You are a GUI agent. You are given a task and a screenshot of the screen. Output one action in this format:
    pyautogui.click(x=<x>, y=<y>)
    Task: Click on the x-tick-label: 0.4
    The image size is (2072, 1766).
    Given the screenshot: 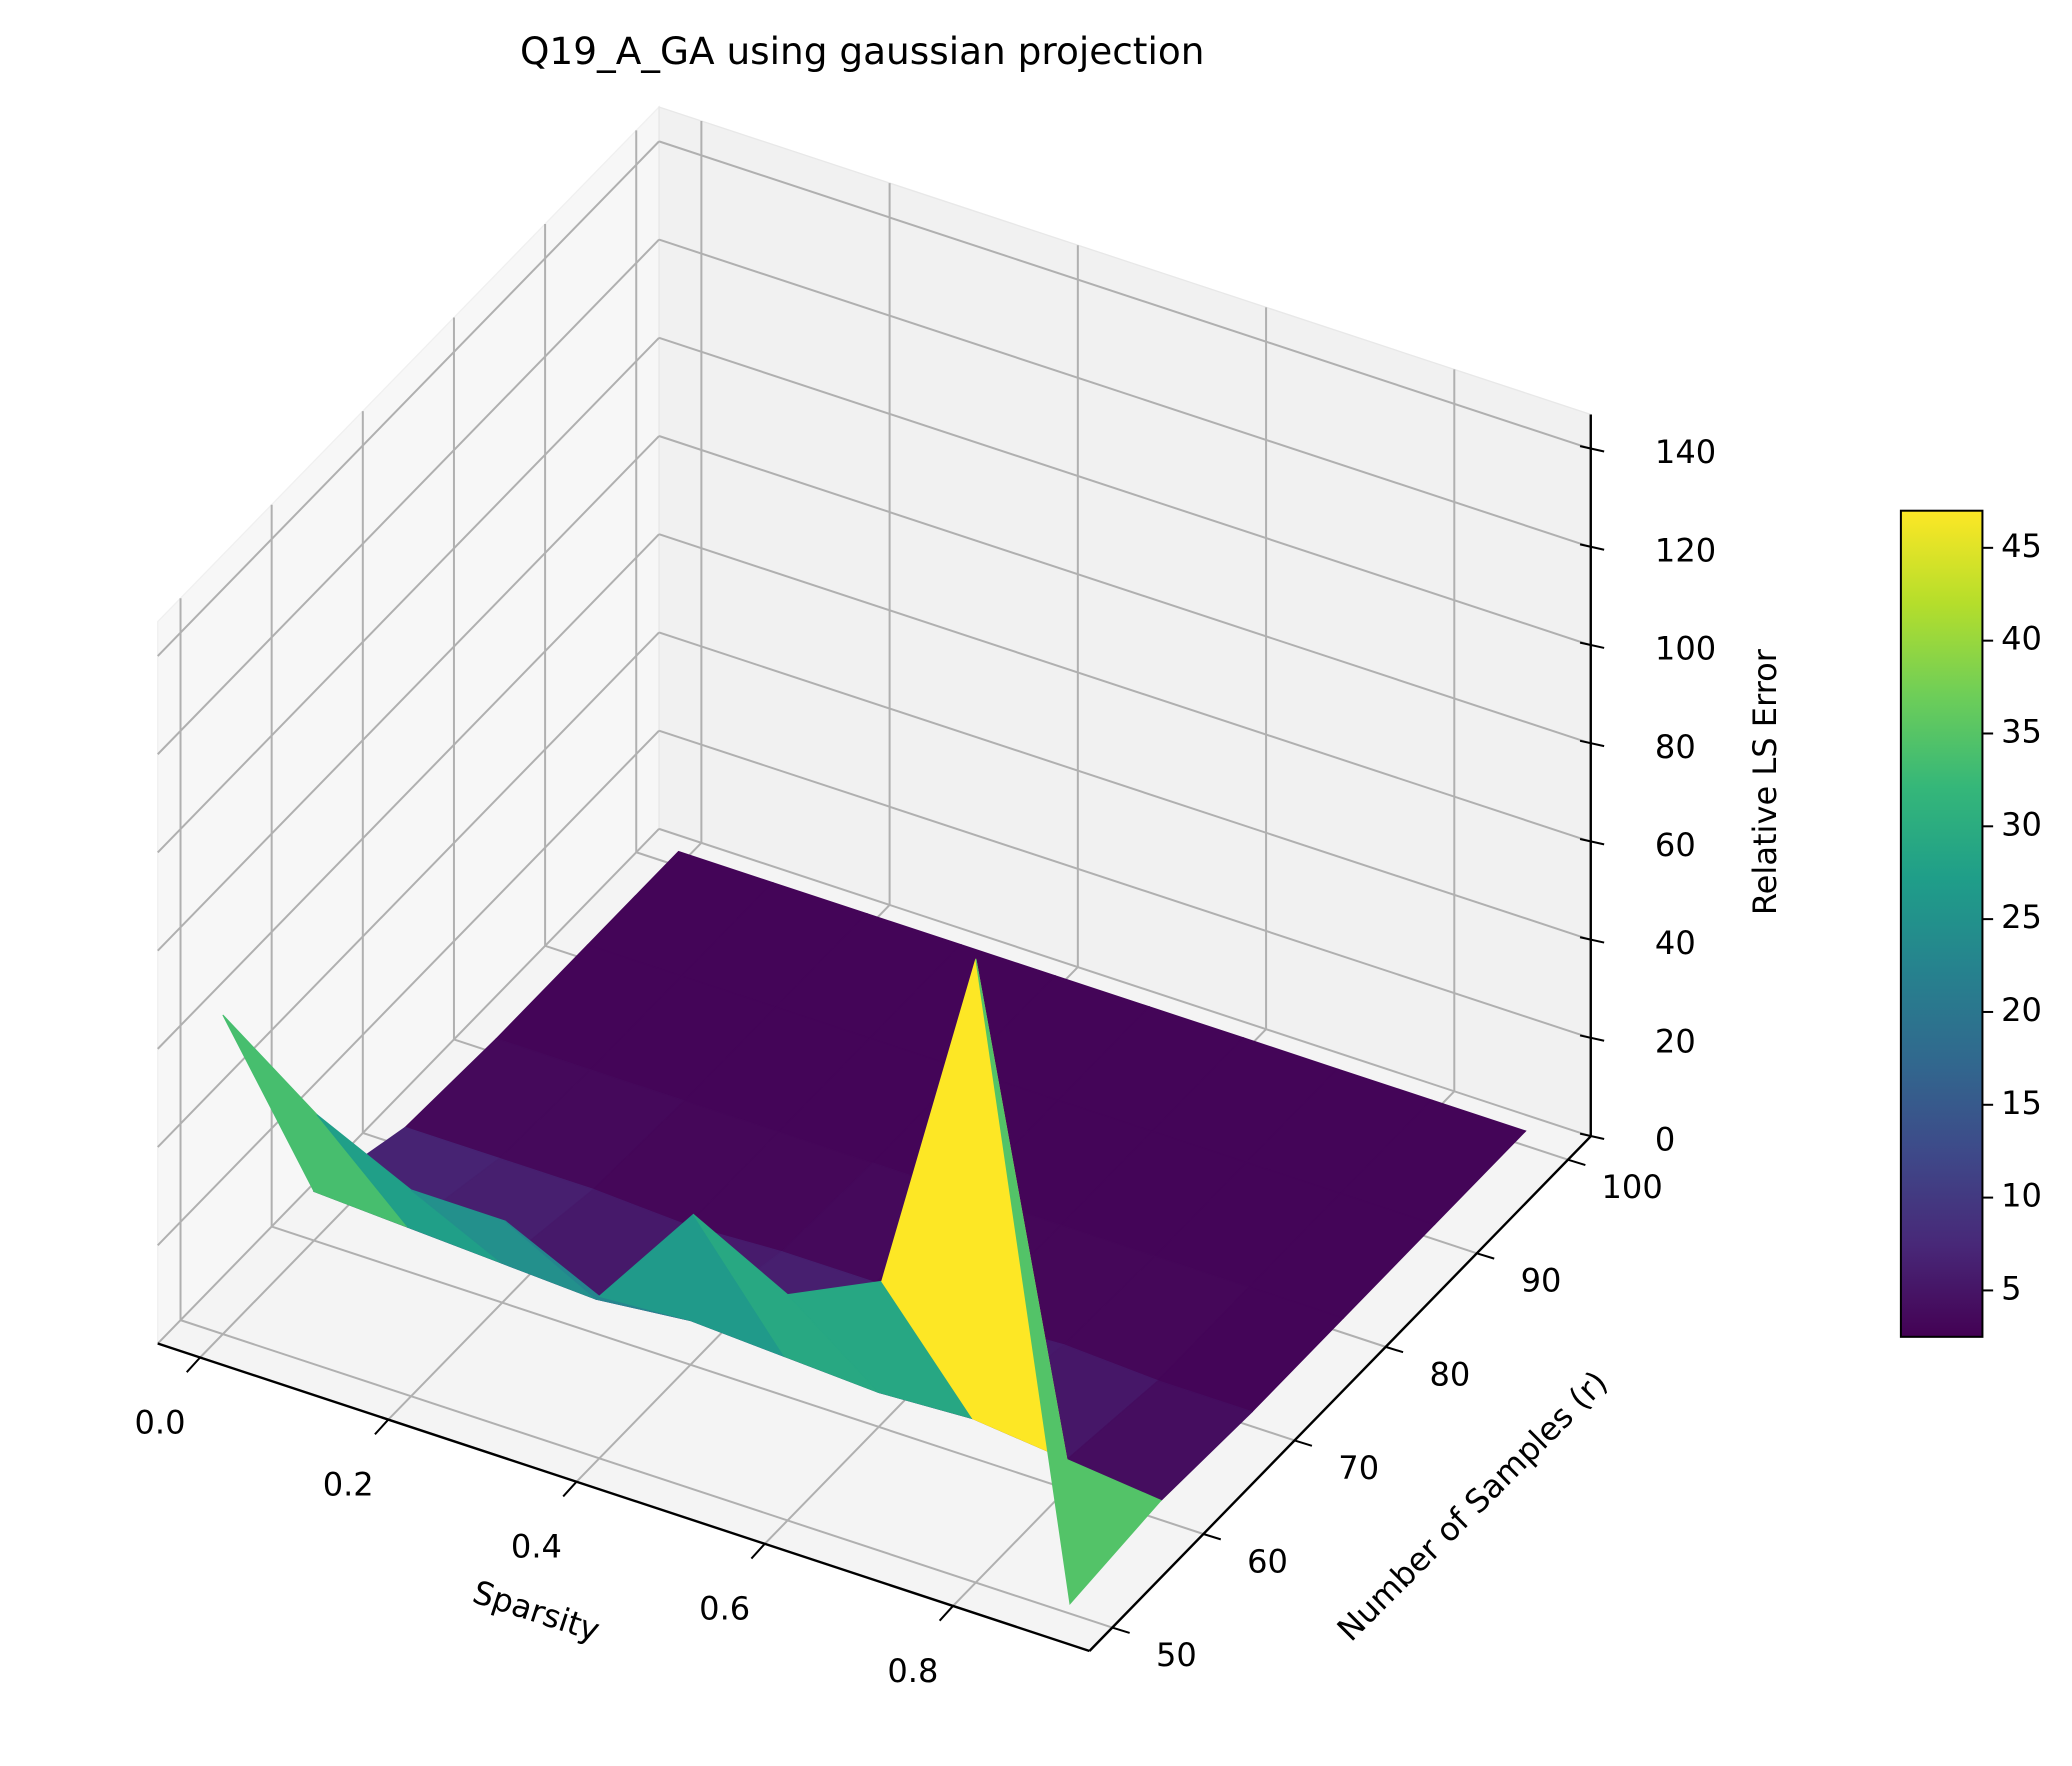 What is the action you would take?
    pyautogui.click(x=536, y=1547)
    